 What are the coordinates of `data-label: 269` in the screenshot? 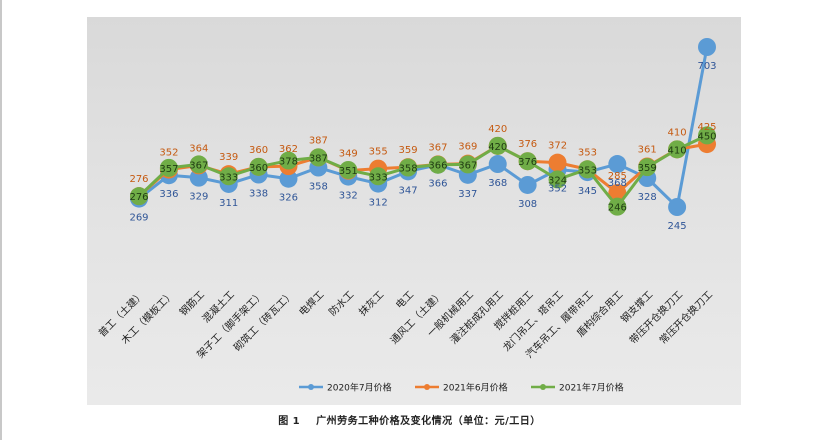 It's located at (138, 218).